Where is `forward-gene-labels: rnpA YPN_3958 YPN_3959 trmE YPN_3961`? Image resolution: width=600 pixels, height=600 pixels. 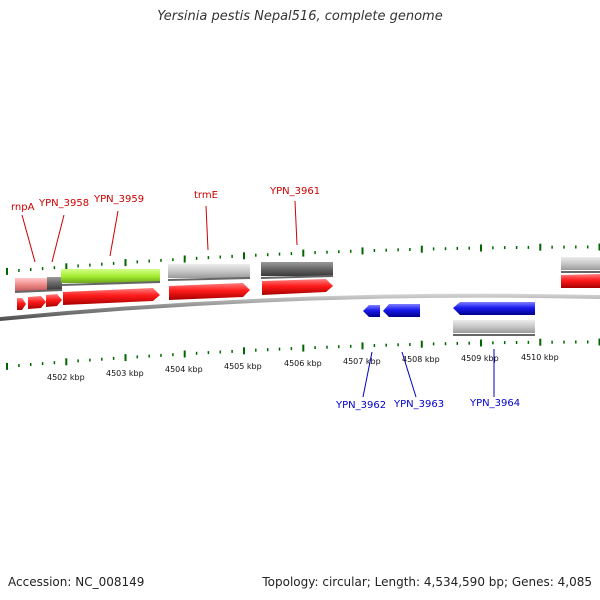
forward-gene-labels: rnpA YPN_3958 YPN_3959 trmE YPN_3961 is located at coordinates (165, 199).